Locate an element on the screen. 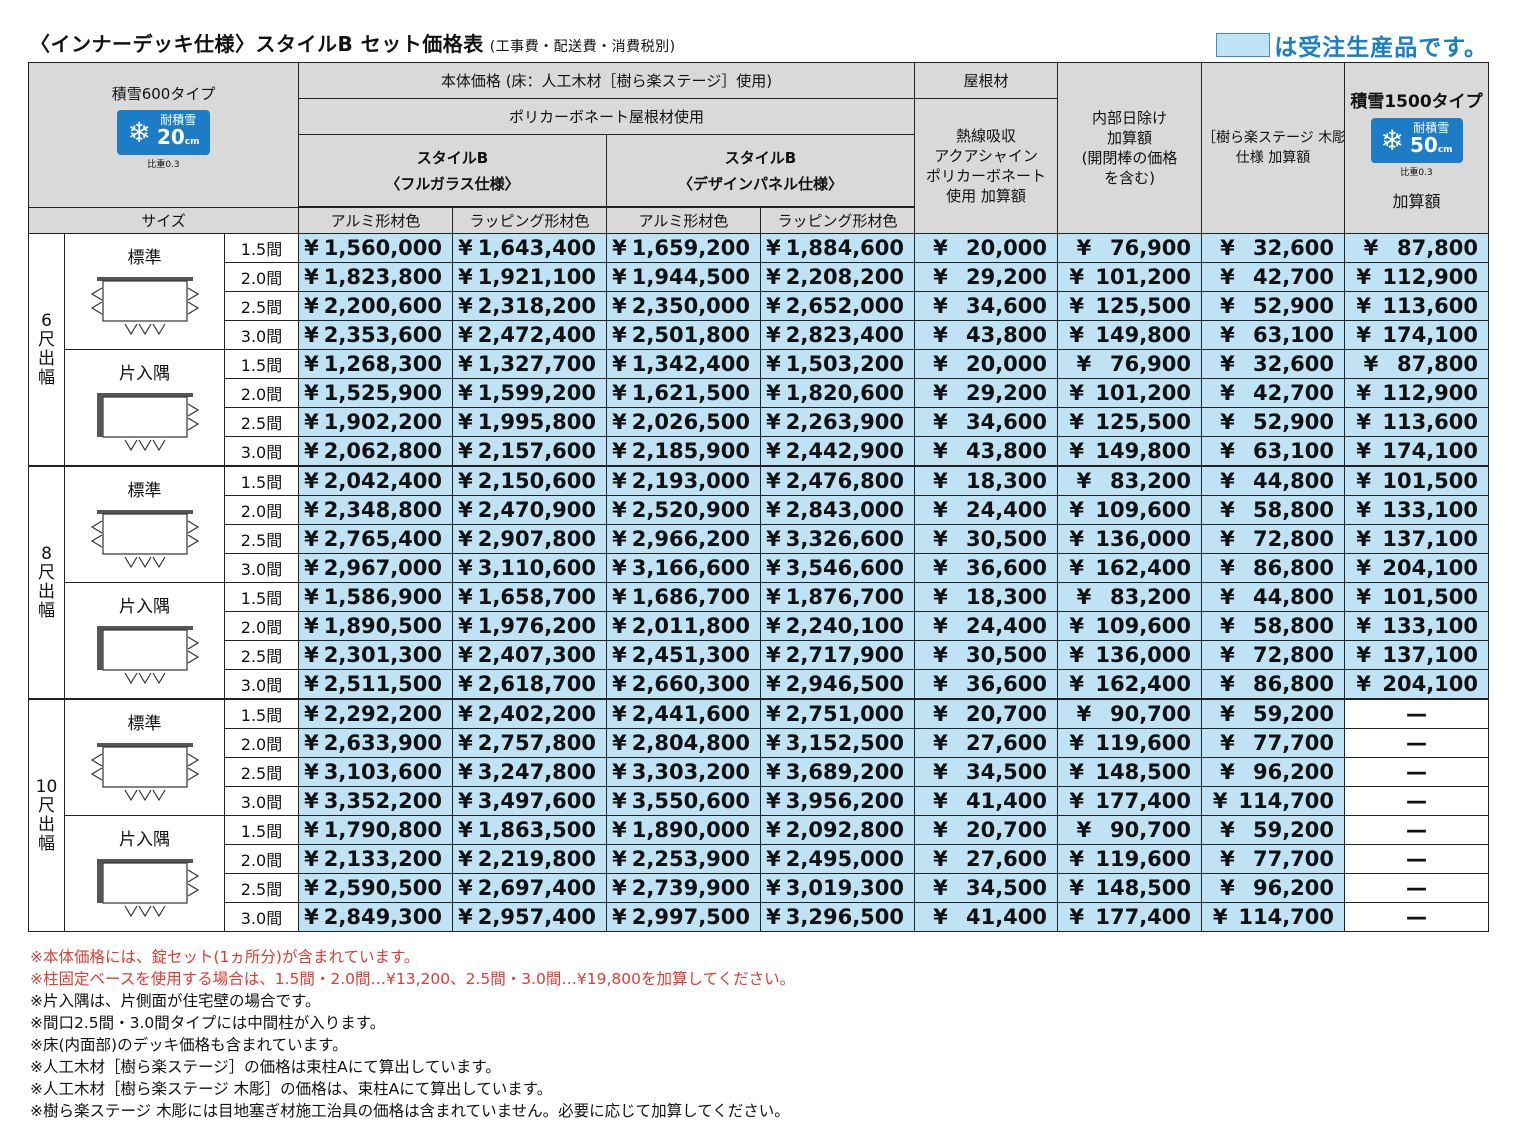  price-value: 52,900 is located at coordinates (1293, 306).